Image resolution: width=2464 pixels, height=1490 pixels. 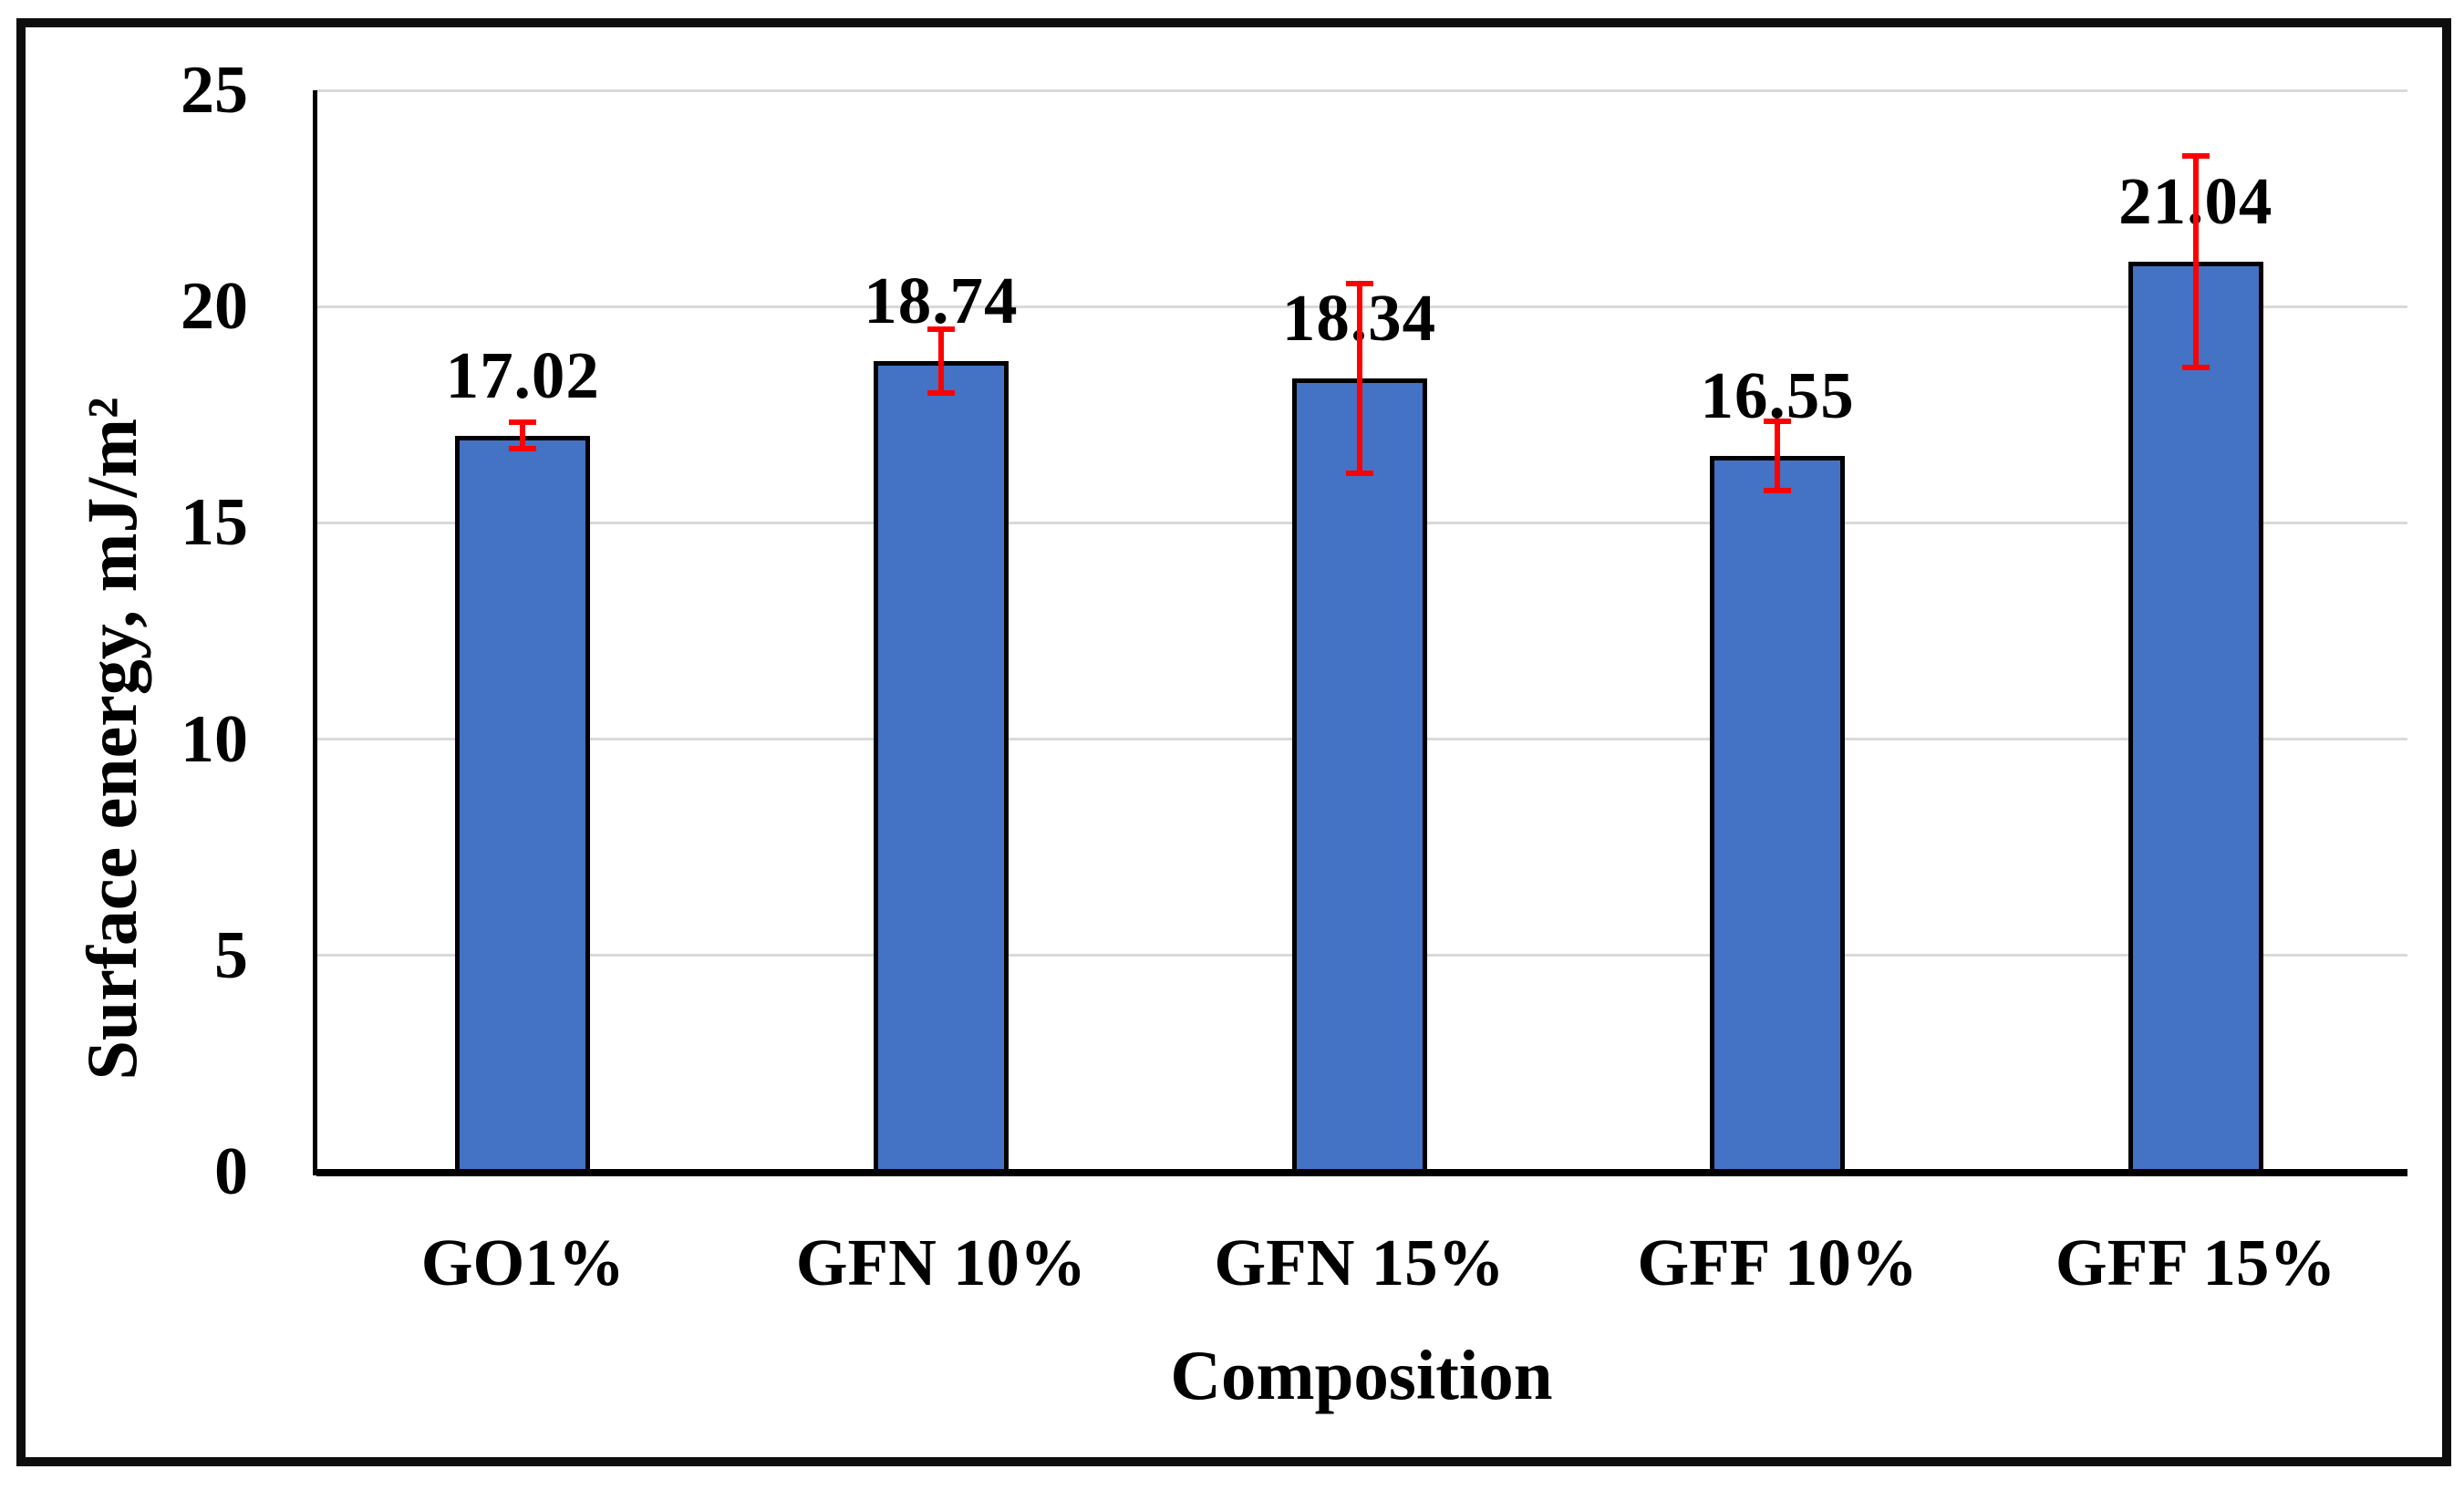 What do you see at coordinates (522, 1262) in the screenshot?
I see `x-tick-label-GO1%: GO1%` at bounding box center [522, 1262].